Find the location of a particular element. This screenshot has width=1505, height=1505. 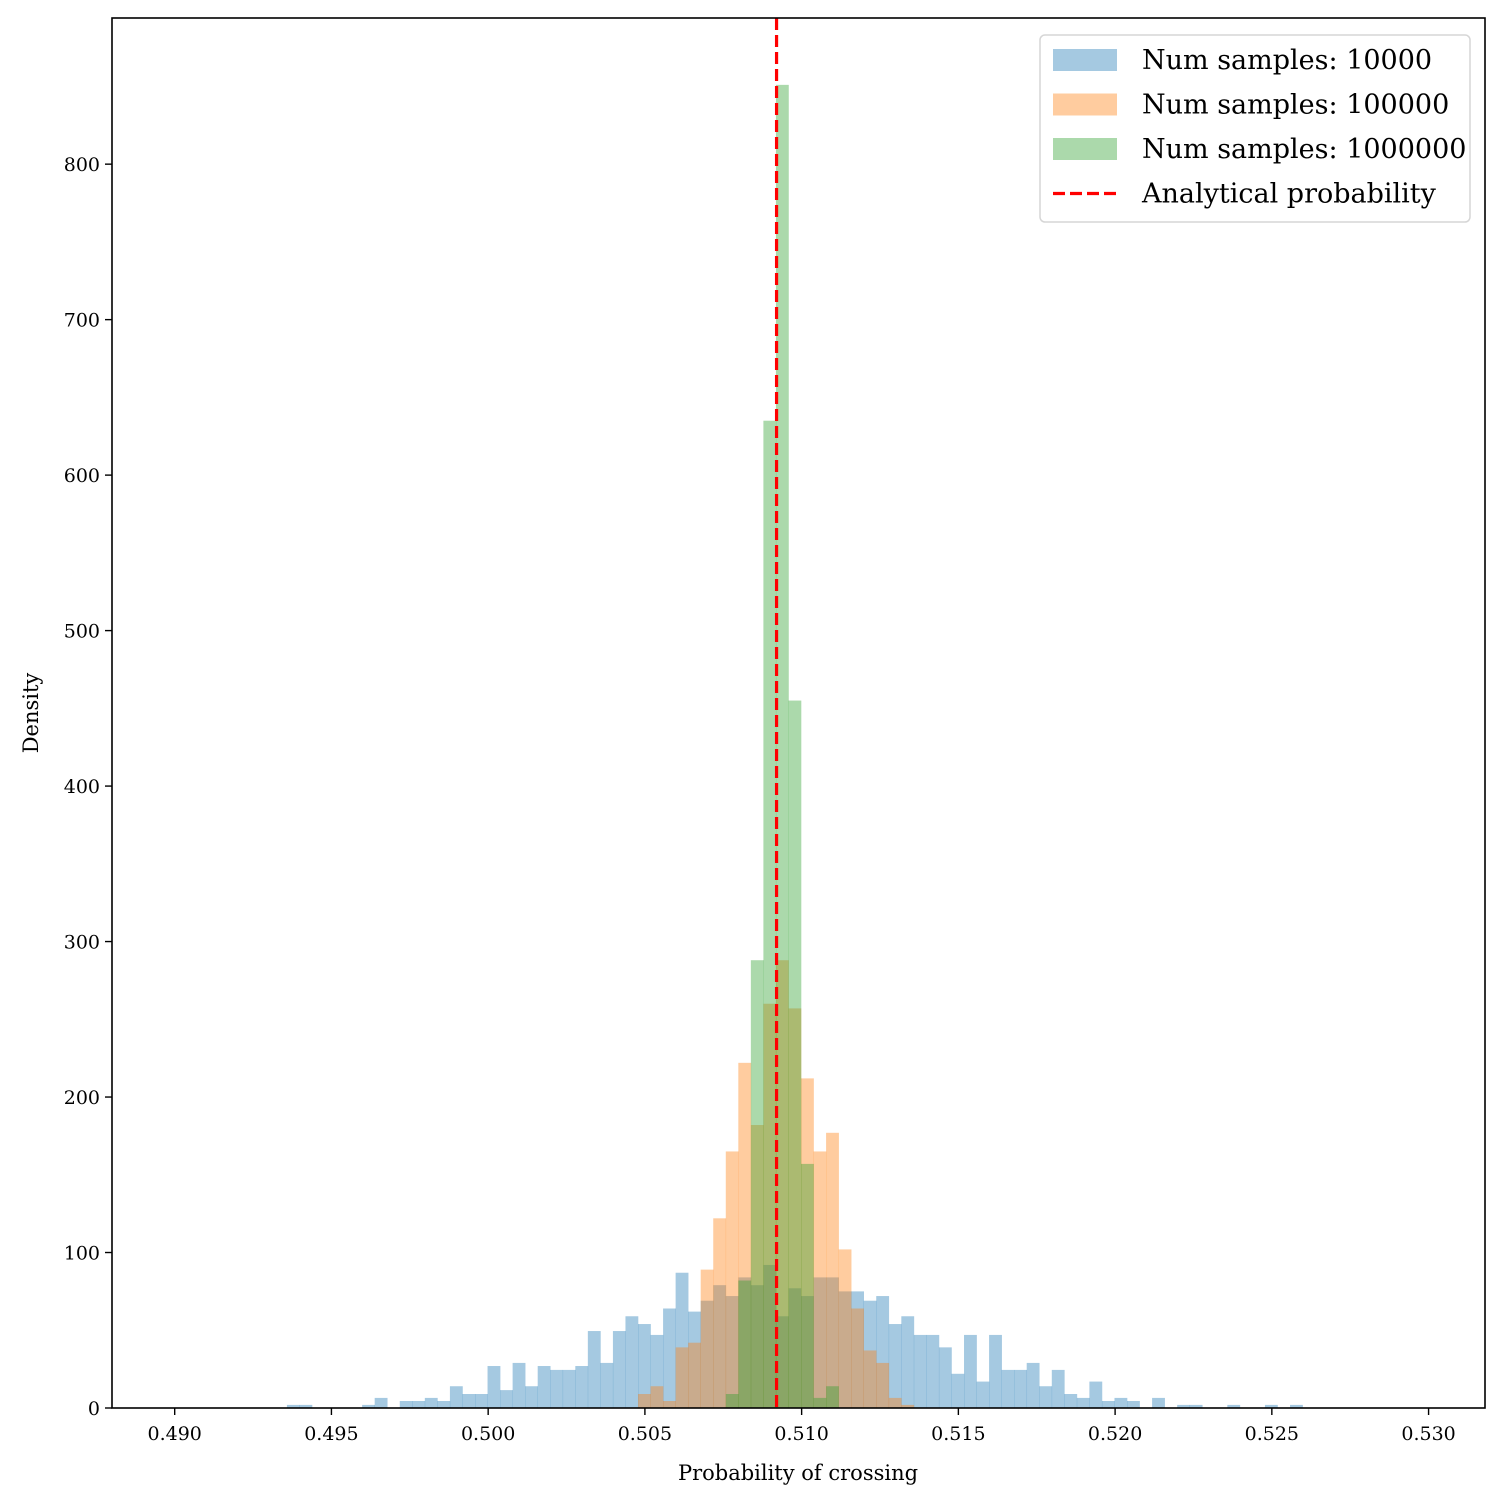

legend-label: Num samples: 100000 is located at coordinates (1295, 105).